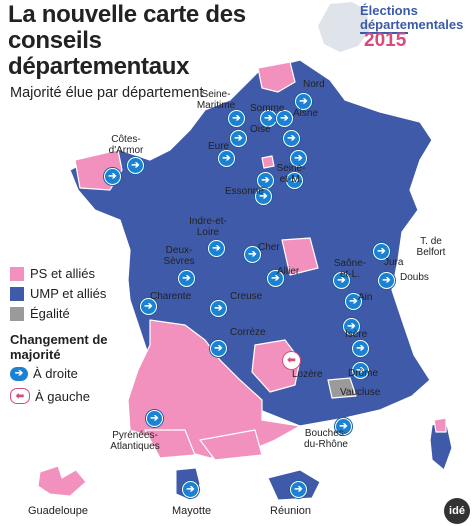 The height and width of the screenshot is (526, 474). What do you see at coordinates (288, 271) in the screenshot?
I see `label-allier: Allier` at bounding box center [288, 271].